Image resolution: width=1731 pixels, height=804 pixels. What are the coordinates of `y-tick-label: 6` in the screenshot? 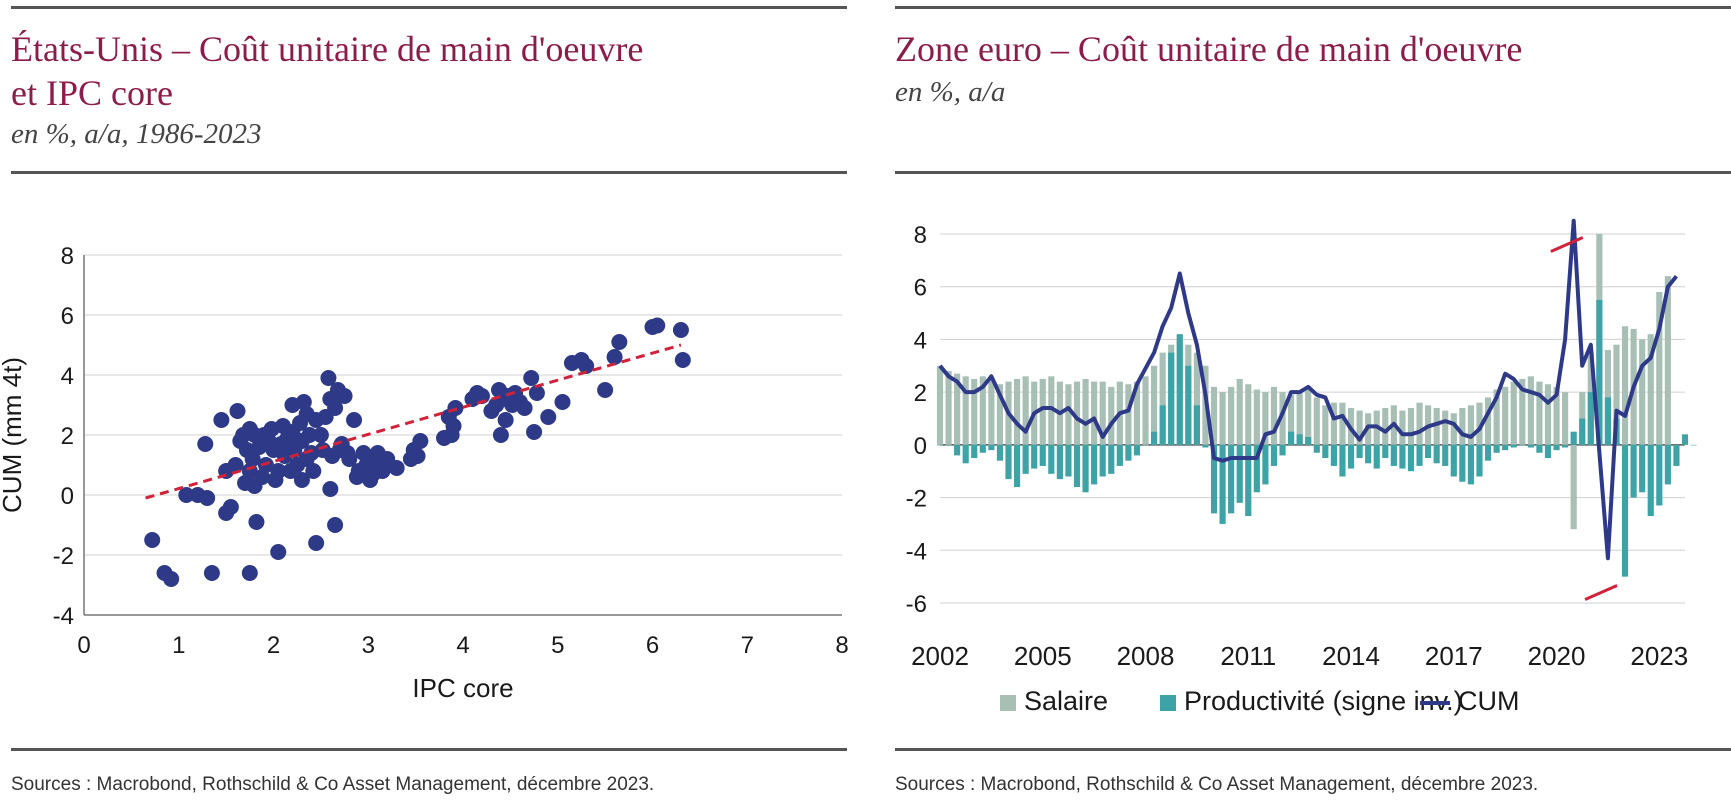 It's located at (67, 316).